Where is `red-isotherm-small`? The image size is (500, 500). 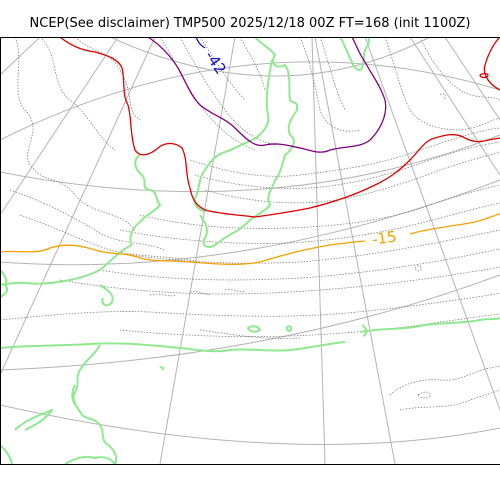 red-isotherm-small is located at coordinates (484, 75).